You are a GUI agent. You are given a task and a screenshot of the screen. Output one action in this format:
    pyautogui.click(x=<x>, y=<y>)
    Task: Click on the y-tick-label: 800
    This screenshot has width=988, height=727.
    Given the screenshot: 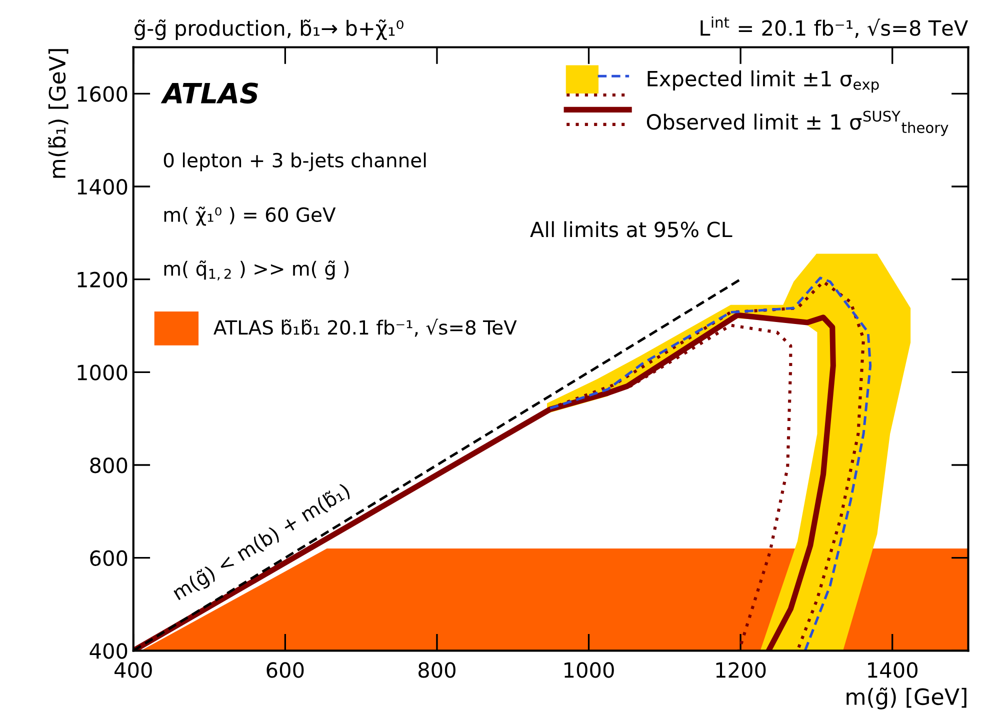 What is the action you would take?
    pyautogui.click(x=109, y=465)
    